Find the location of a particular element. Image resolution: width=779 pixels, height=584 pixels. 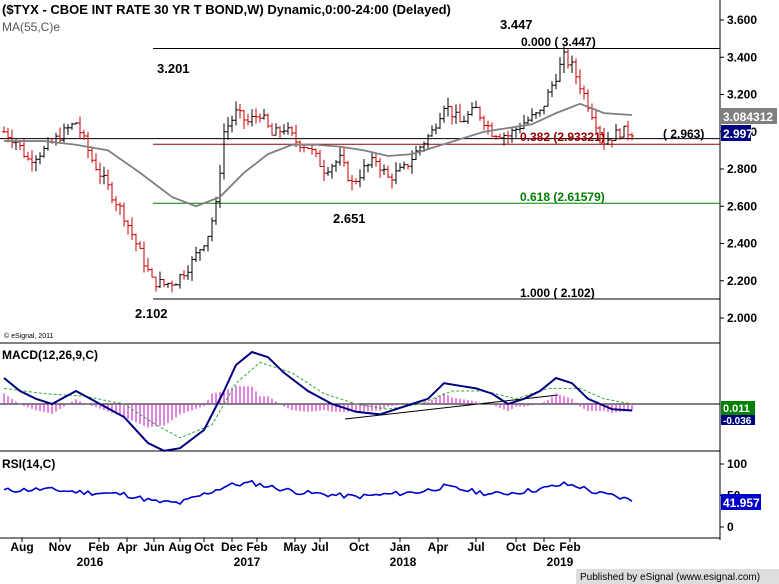

fib-0-label: 0.000 ( 3.447) is located at coordinates (558, 42).